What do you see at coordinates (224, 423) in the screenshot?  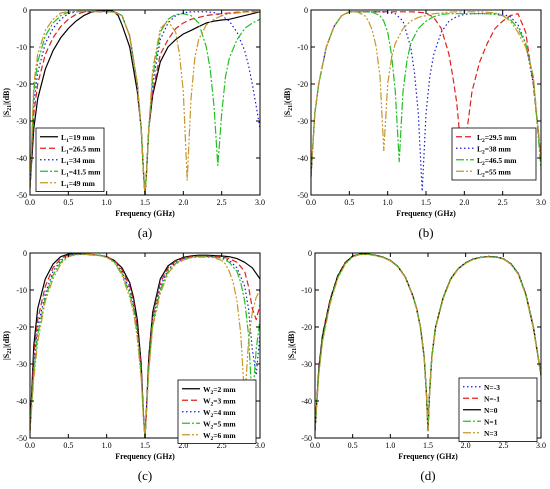 I see `legend-entry-suffix: =5 mm` at bounding box center [224, 423].